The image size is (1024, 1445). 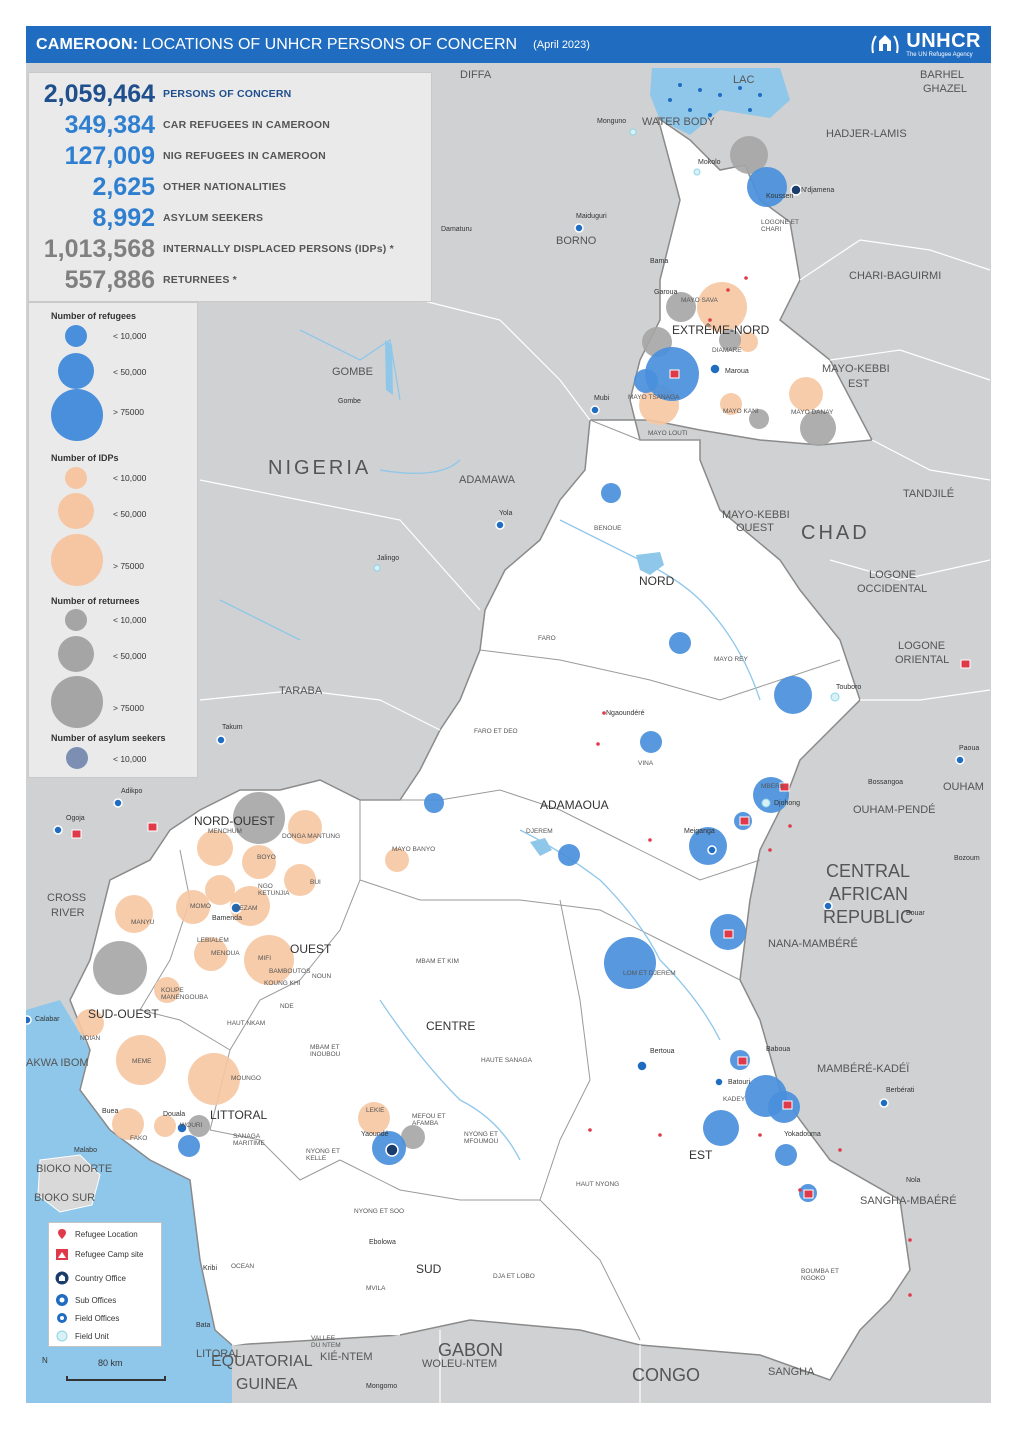 I want to click on stat-value: 557,886, so click(x=109, y=279).